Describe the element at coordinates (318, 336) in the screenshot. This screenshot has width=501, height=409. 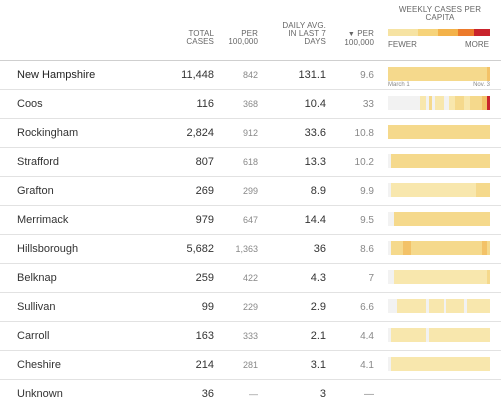
I see `daily-avg-value: 2.1` at that location.